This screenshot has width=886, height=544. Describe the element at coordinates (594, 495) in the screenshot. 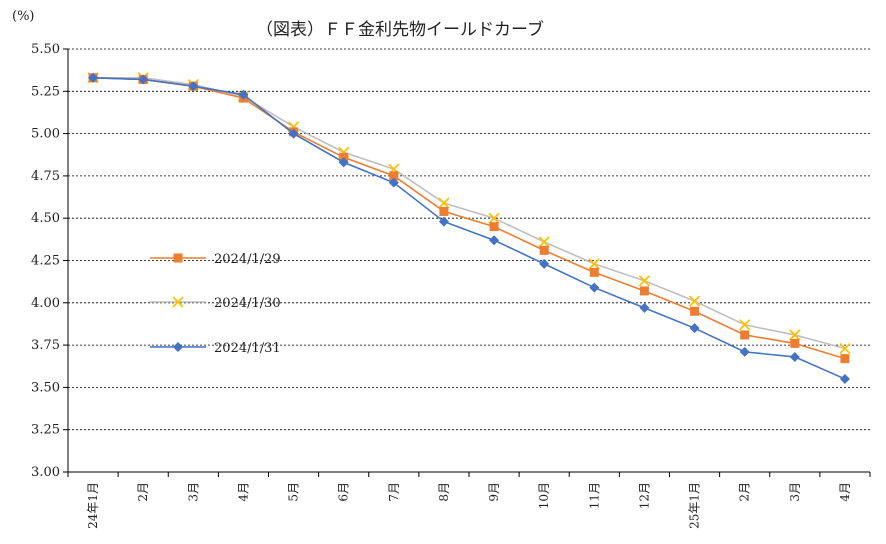

I see `x-tick-label: 11月` at that location.